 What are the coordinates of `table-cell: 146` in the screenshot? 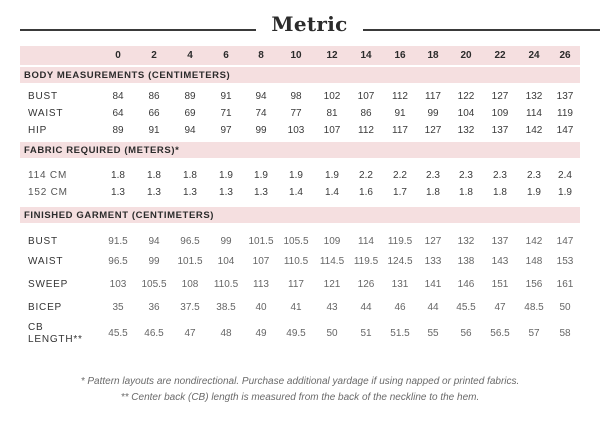 It's located at (466, 284).